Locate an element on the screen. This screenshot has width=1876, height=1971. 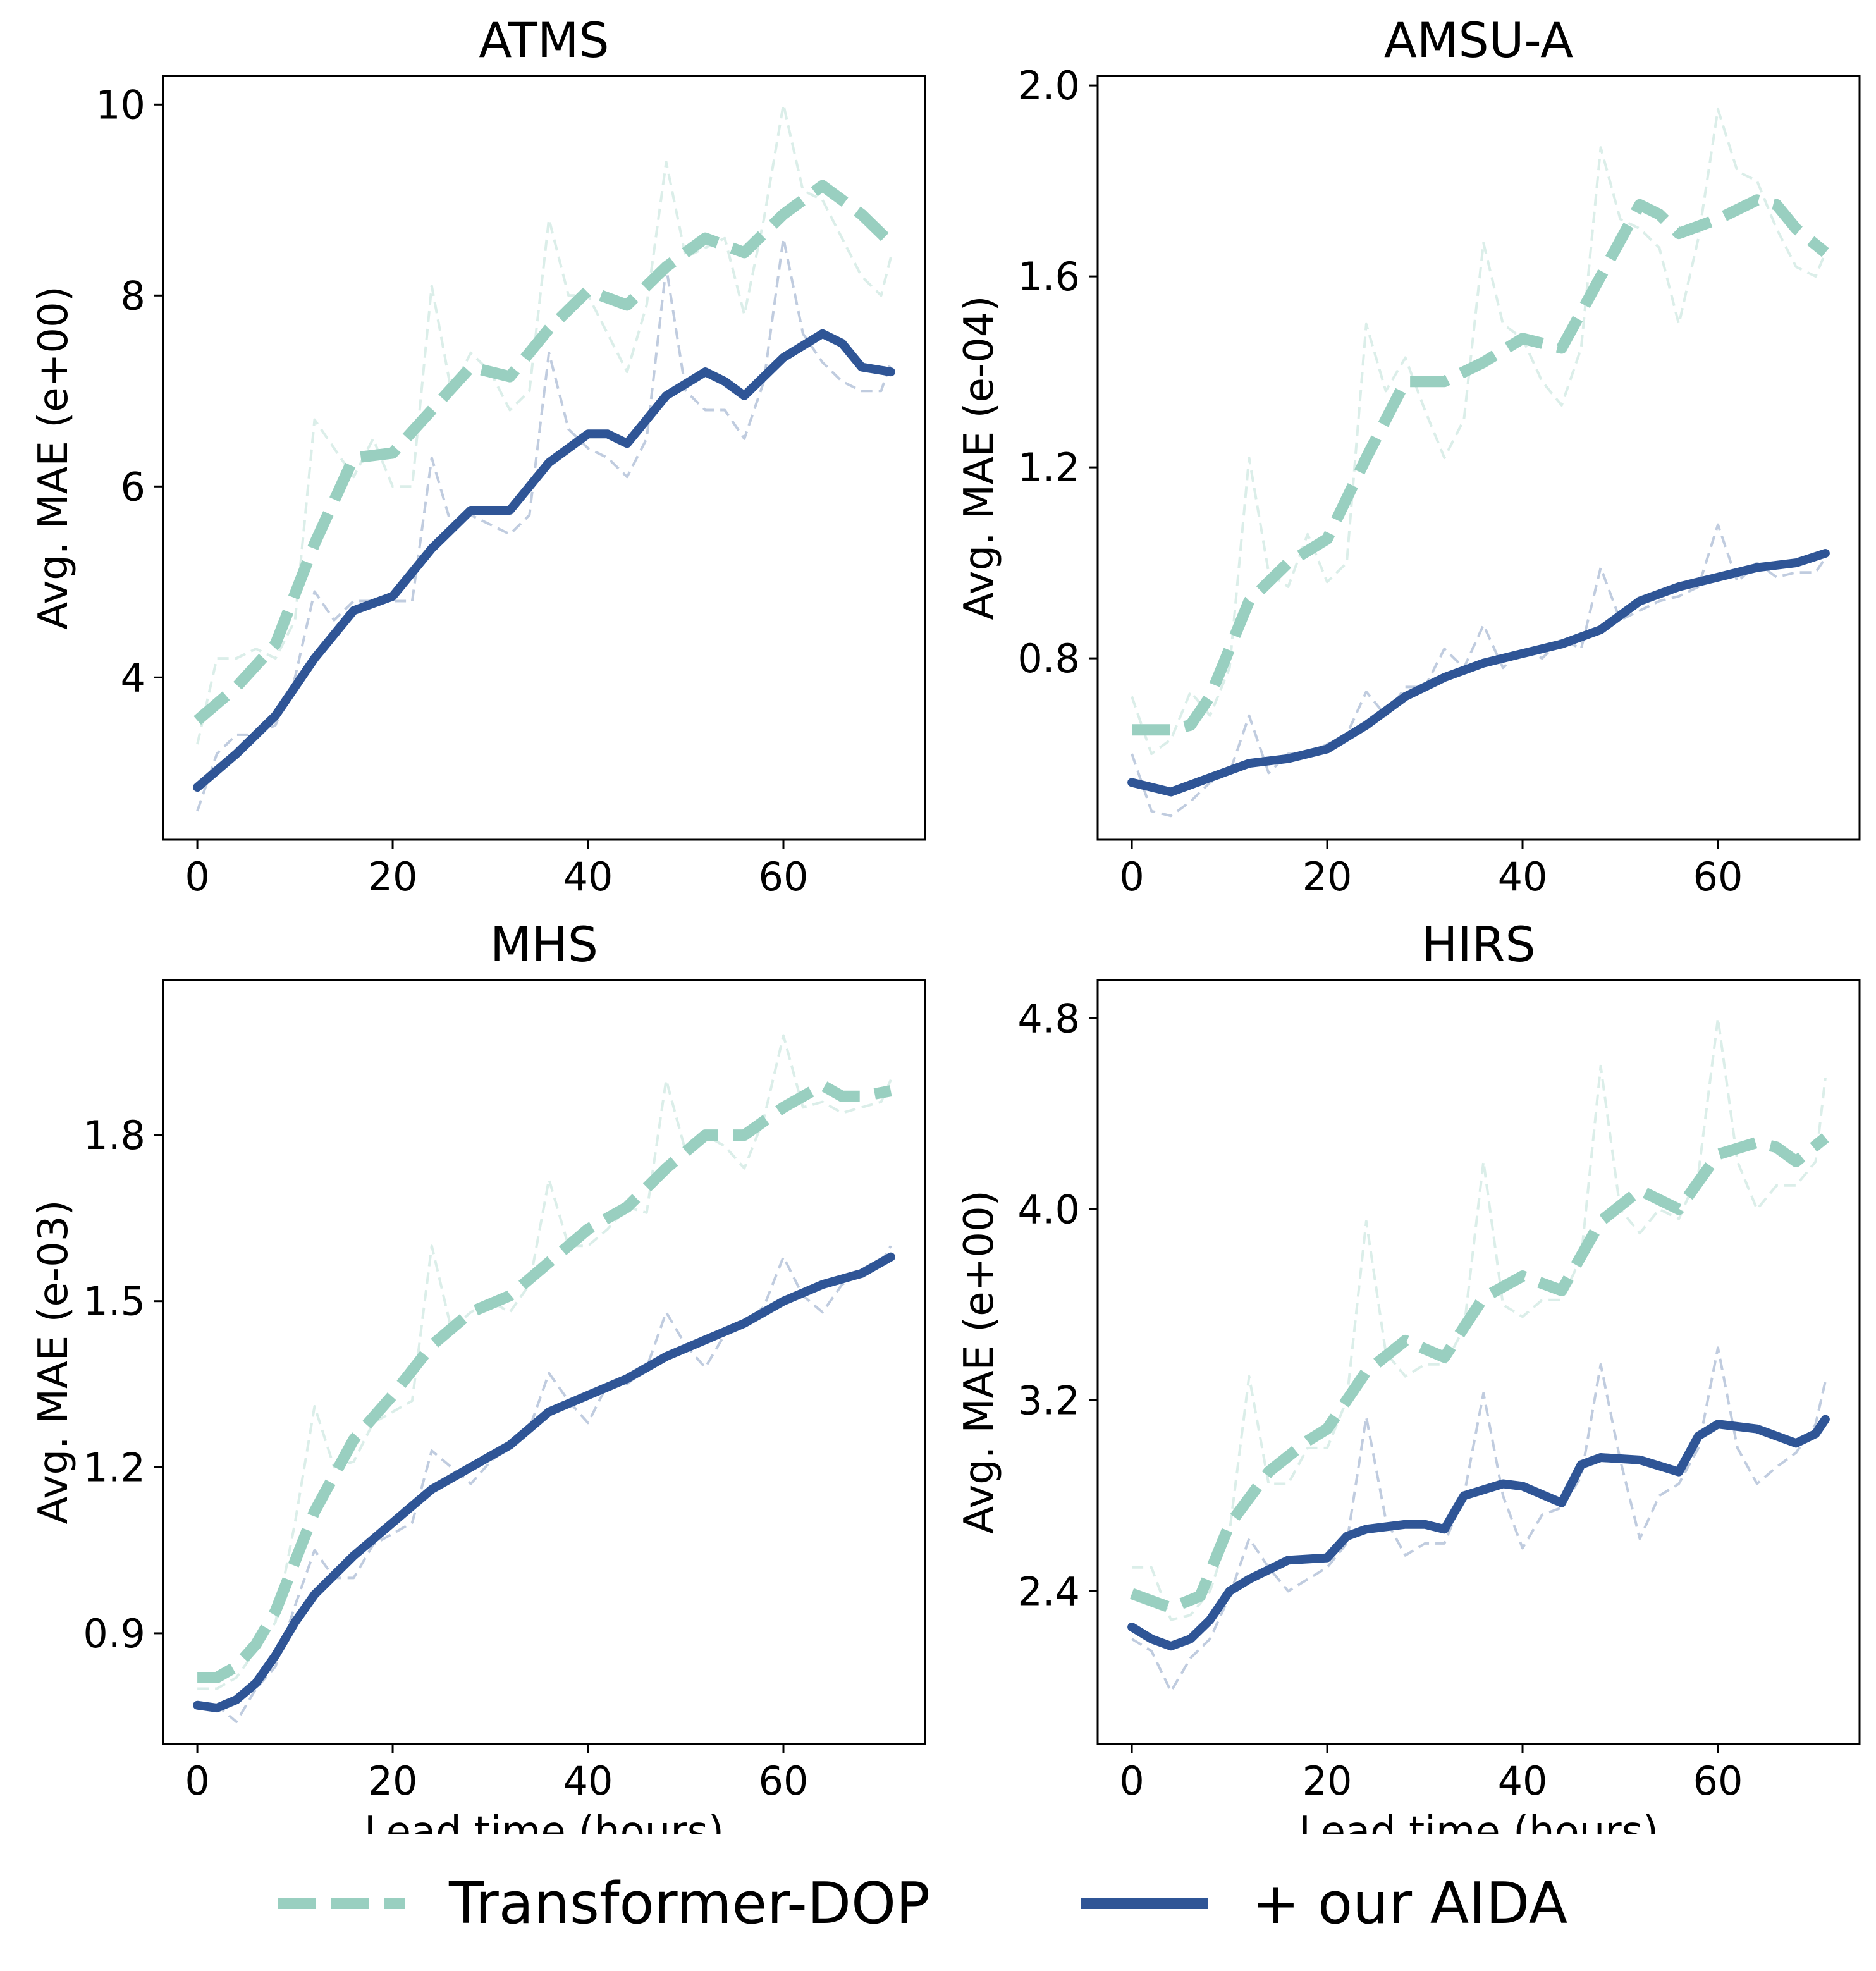
x-tick-label-mhs-1: 20 is located at coordinates (393, 1781).